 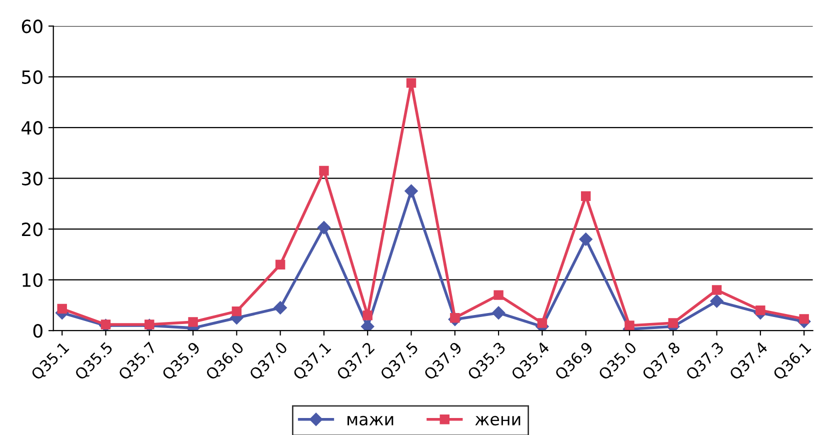 What do you see at coordinates (497, 421) in the screenshot?
I see `legend-label: жени` at bounding box center [497, 421].